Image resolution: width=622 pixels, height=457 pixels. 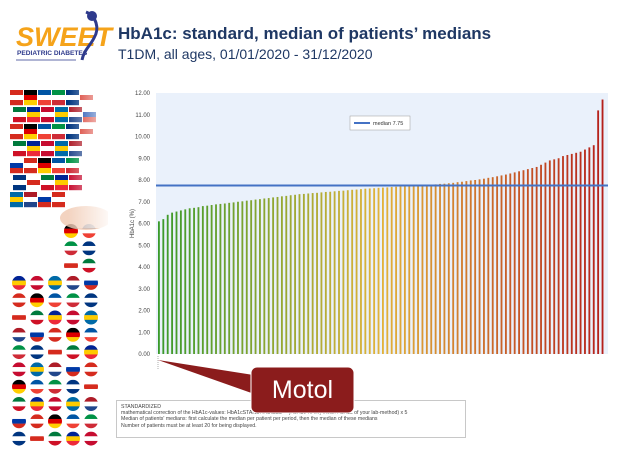 I want to click on callout-label: Motol, so click(x=302, y=390).